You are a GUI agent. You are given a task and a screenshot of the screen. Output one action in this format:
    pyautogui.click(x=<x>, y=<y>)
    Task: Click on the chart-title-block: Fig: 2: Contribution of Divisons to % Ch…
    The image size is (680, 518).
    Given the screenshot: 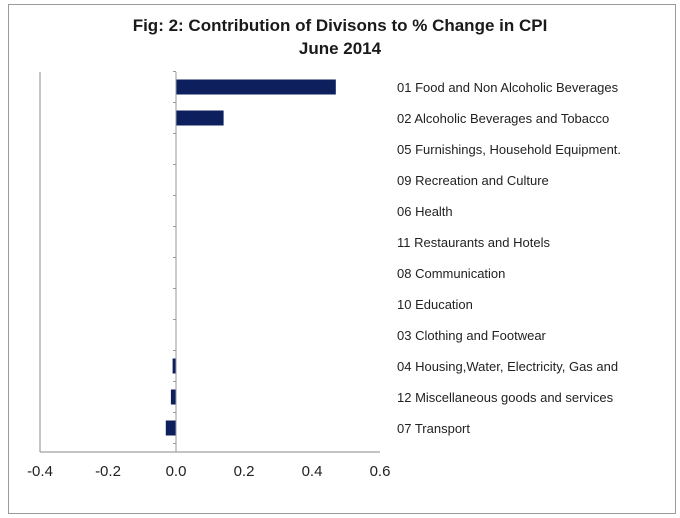 What is the action you would take?
    pyautogui.click(x=340, y=37)
    